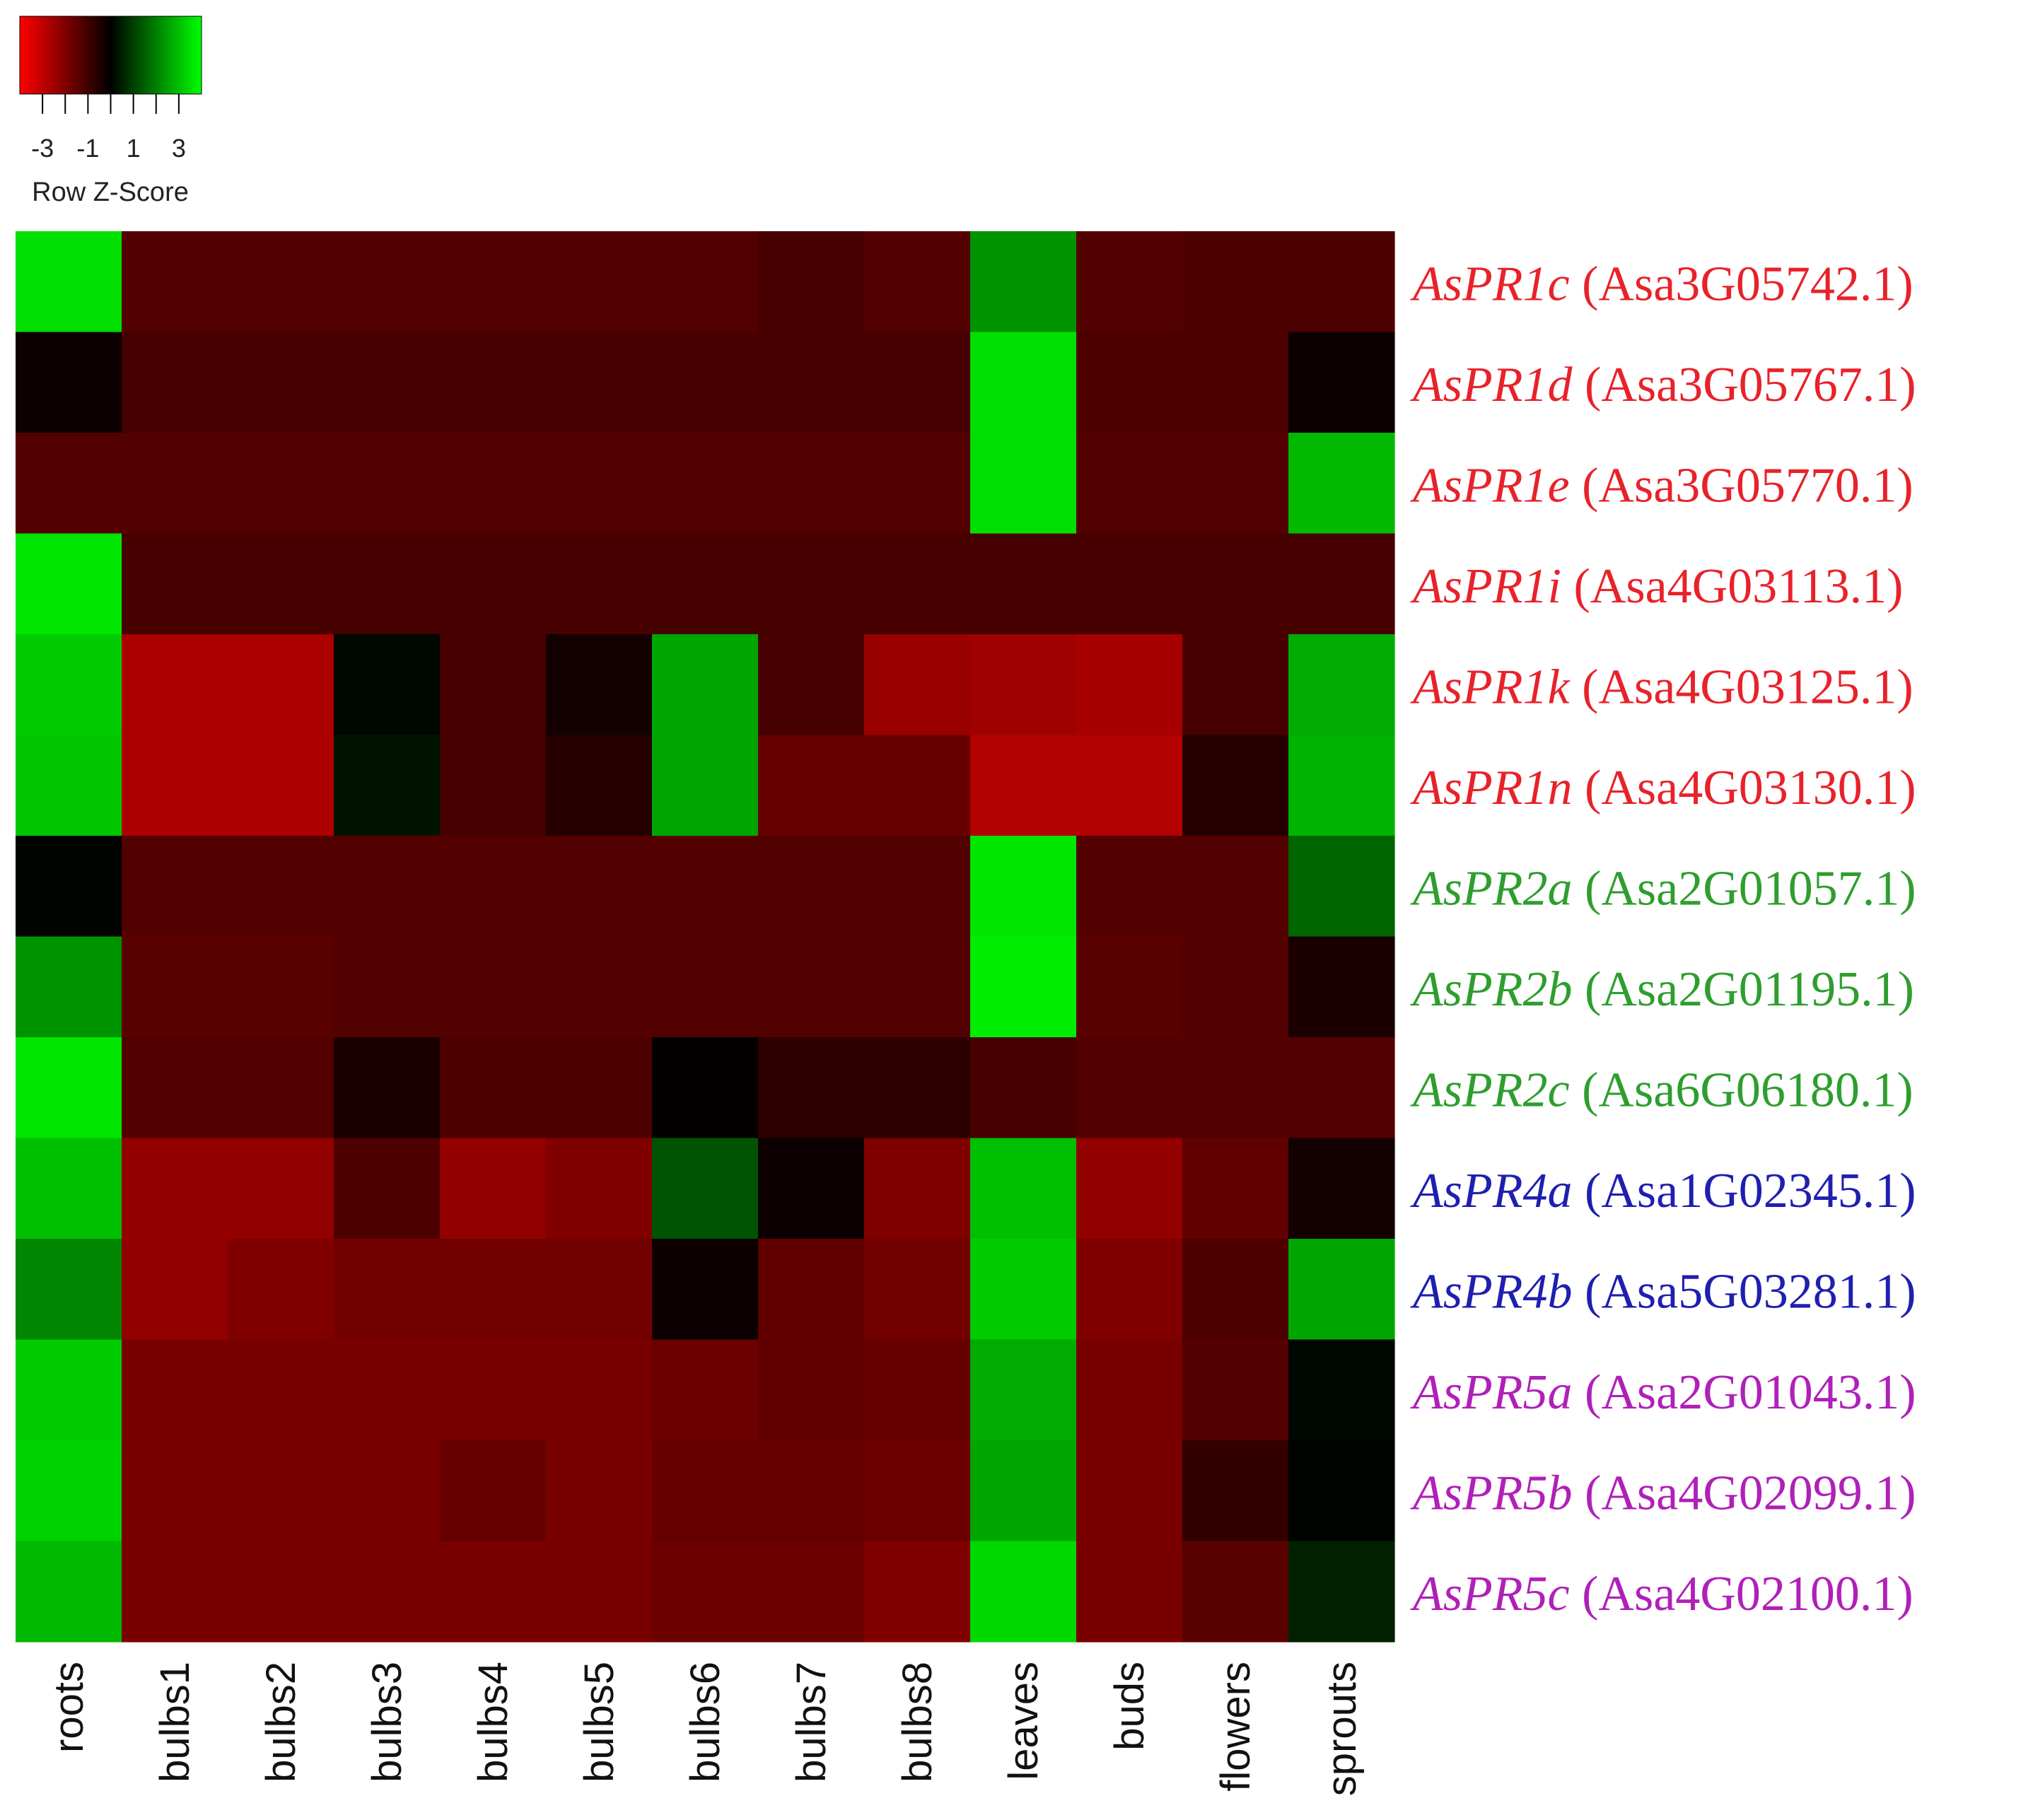  What do you see at coordinates (493, 1723) in the screenshot?
I see `column-label: bulbs4` at bounding box center [493, 1723].